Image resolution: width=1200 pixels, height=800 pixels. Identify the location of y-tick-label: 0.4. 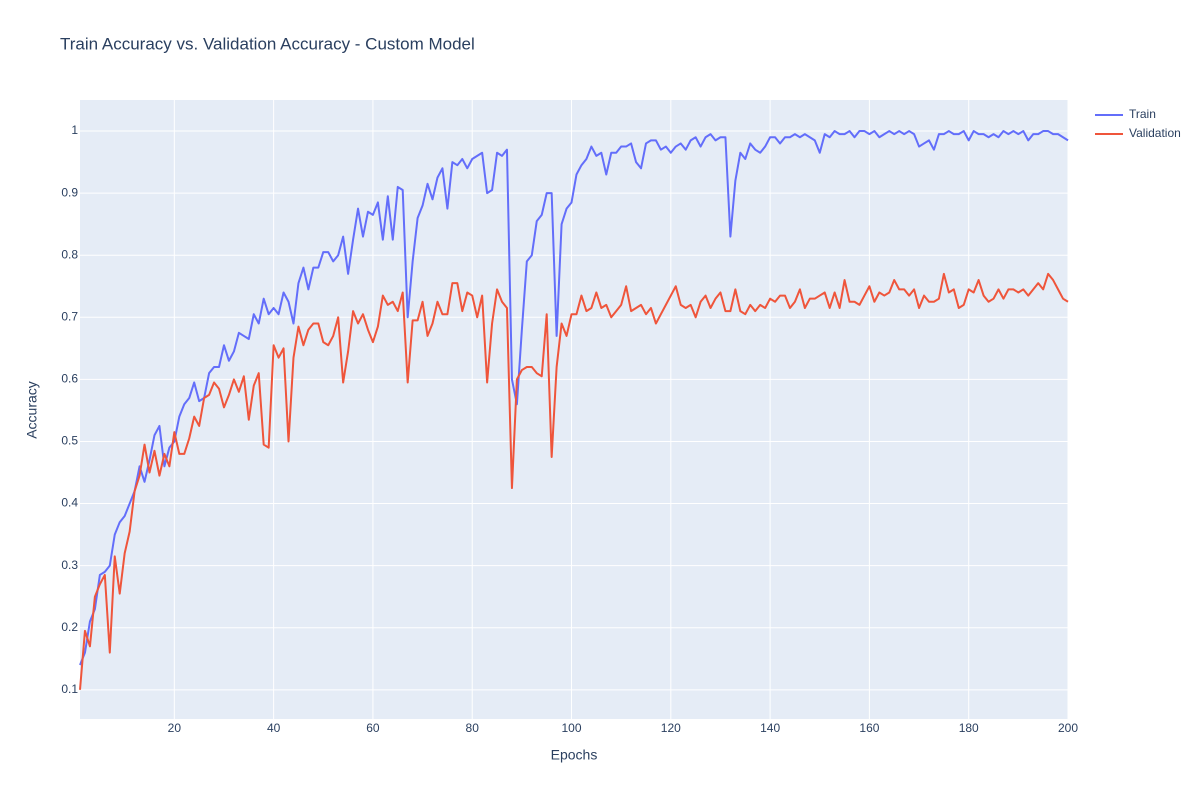
(69, 503).